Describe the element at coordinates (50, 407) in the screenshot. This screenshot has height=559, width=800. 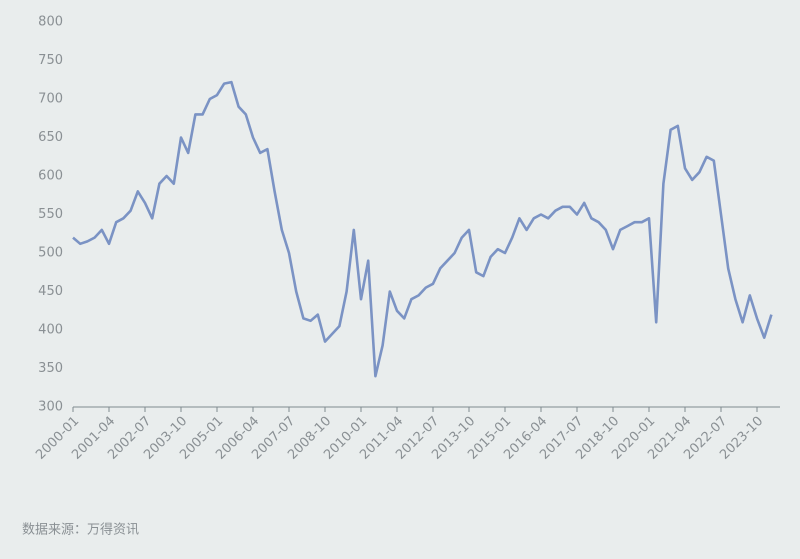
I see `y-tick-label: 300` at that location.